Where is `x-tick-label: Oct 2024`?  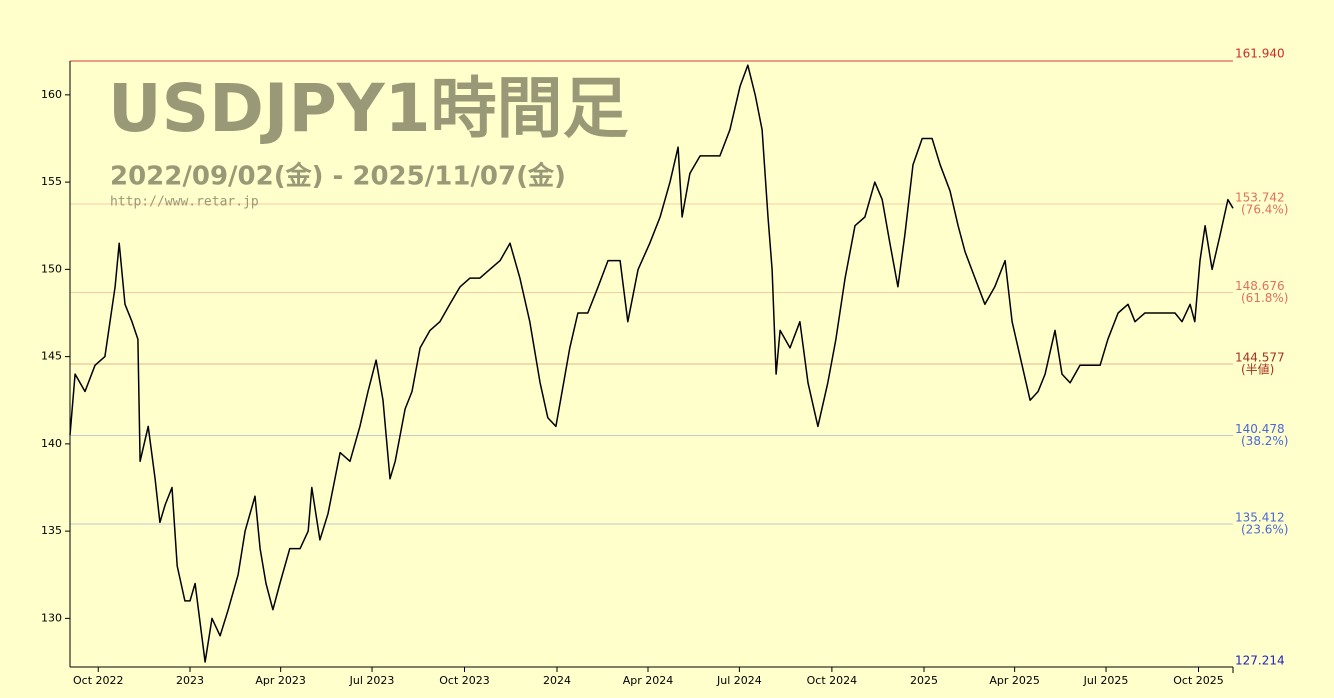 x-tick-label: Oct 2024 is located at coordinates (832, 680).